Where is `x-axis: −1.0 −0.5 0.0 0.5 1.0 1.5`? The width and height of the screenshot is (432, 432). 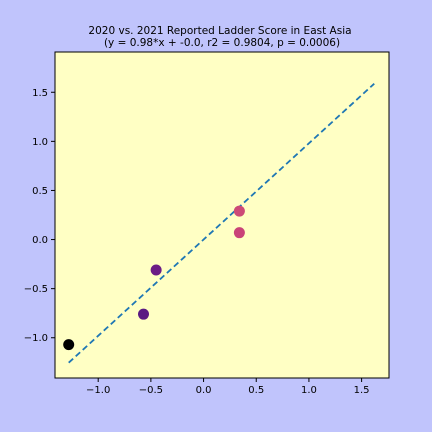 x-axis: −1.0 −0.5 0.0 0.5 1.0 1.5 is located at coordinates (228, 387).